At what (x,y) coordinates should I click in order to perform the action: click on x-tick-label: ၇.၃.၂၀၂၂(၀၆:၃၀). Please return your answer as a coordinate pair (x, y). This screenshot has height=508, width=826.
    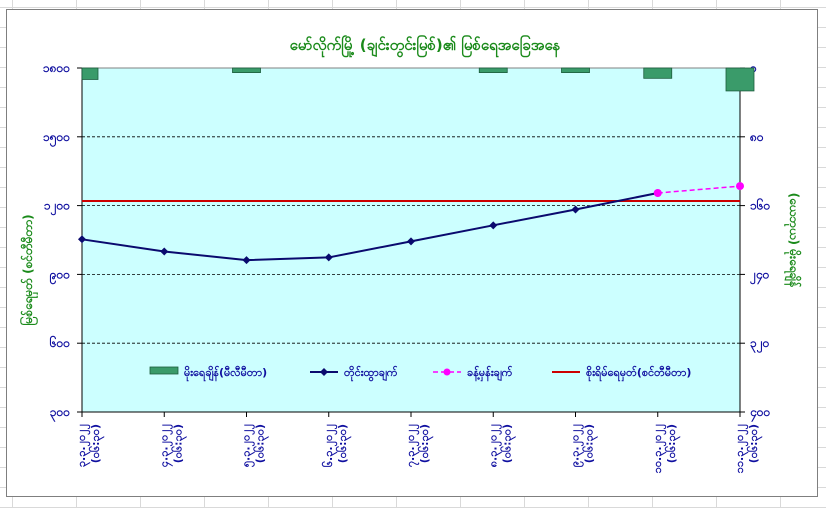
    Looking at the image, I should click on (419, 445).